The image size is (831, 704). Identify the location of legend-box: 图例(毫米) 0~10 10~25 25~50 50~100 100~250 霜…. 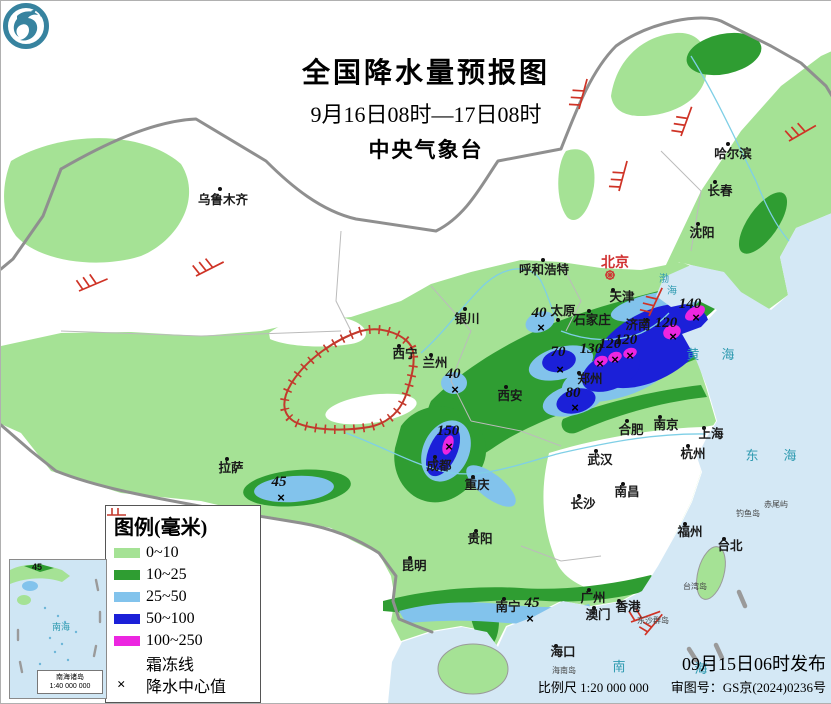
(183, 604).